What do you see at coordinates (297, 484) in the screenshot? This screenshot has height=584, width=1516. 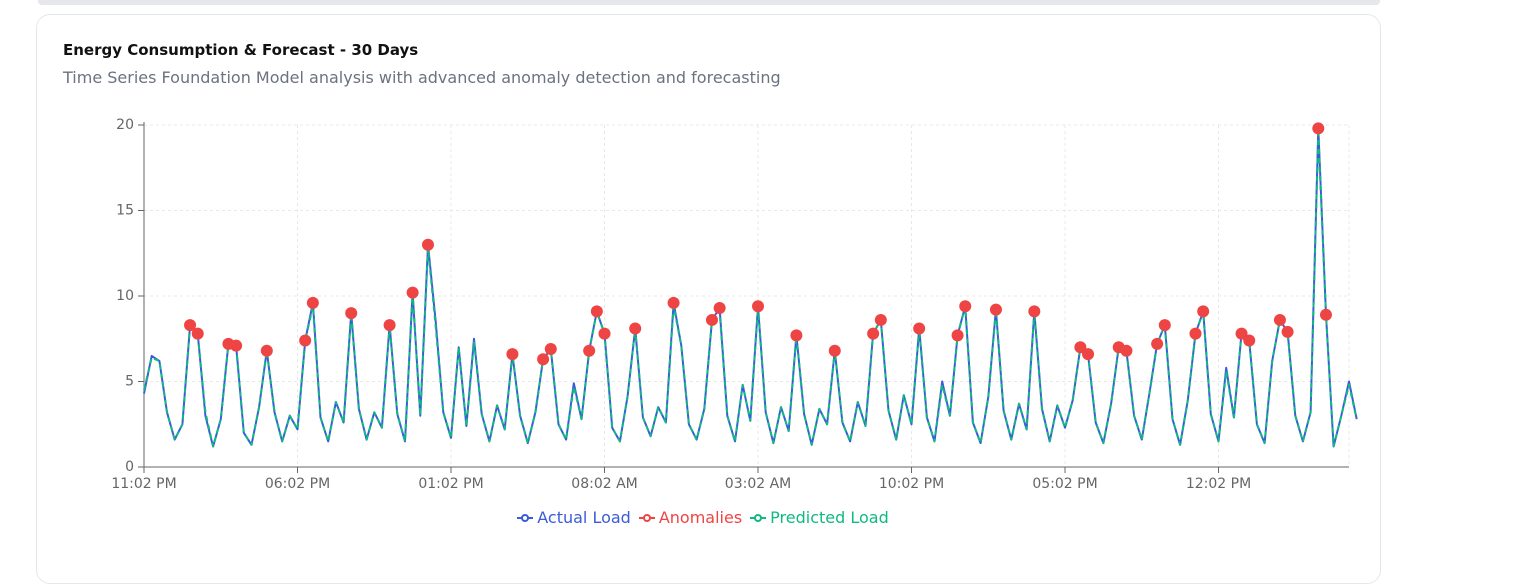 I see `x-tick-label: 06:02 PM` at bounding box center [297, 484].